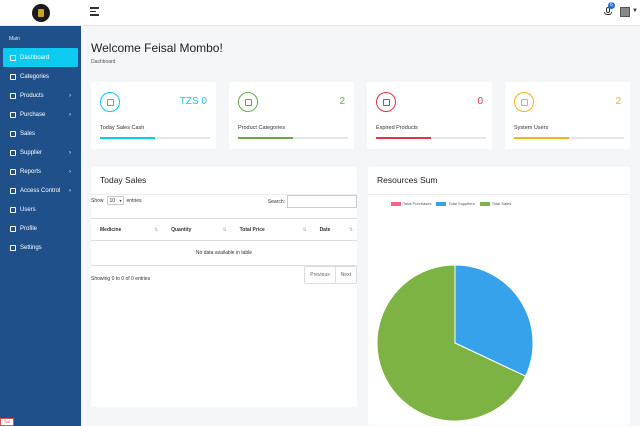 The height and width of the screenshot is (426, 640). What do you see at coordinates (407, 180) in the screenshot?
I see `panel-title: Resources Sum` at bounding box center [407, 180].